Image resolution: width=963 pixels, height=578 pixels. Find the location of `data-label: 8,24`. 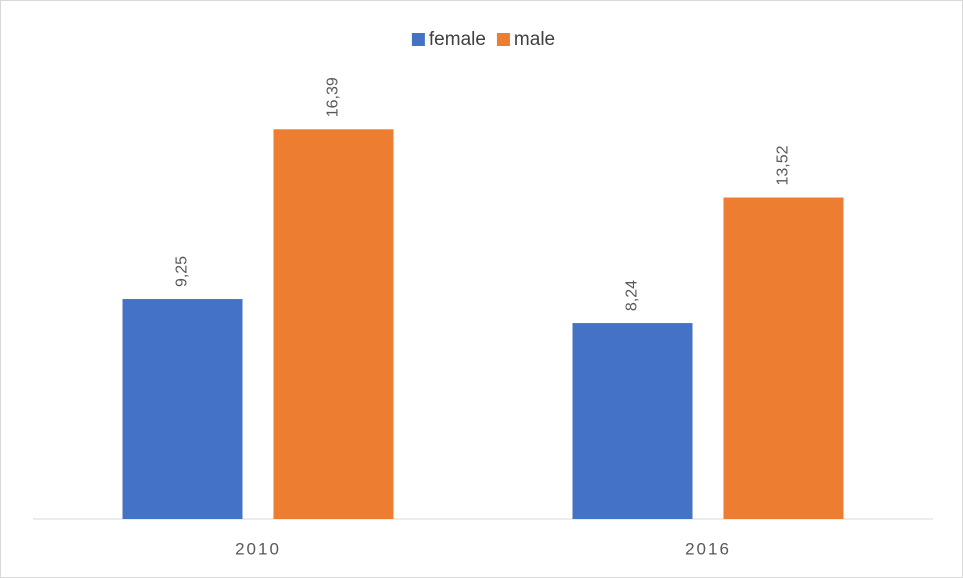

data-label: 8,24 is located at coordinates (632, 295).